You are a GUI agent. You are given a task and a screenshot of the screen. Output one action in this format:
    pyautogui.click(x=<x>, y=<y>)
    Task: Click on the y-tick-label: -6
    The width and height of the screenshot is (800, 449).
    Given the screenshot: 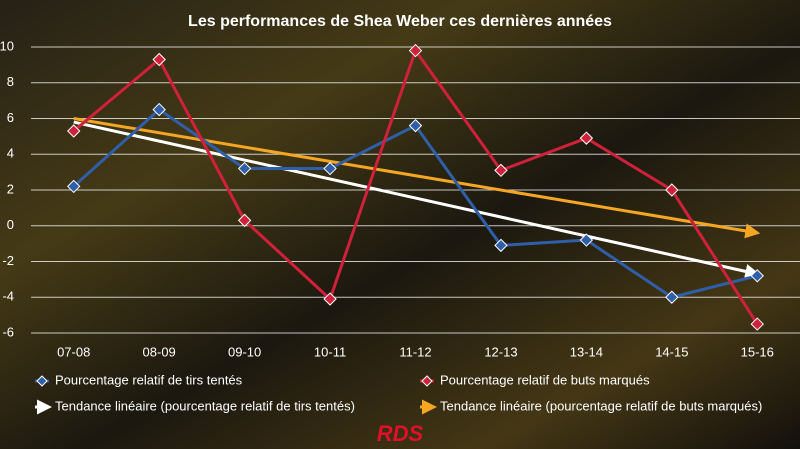 What is the action you would take?
    pyautogui.click(x=8, y=331)
    